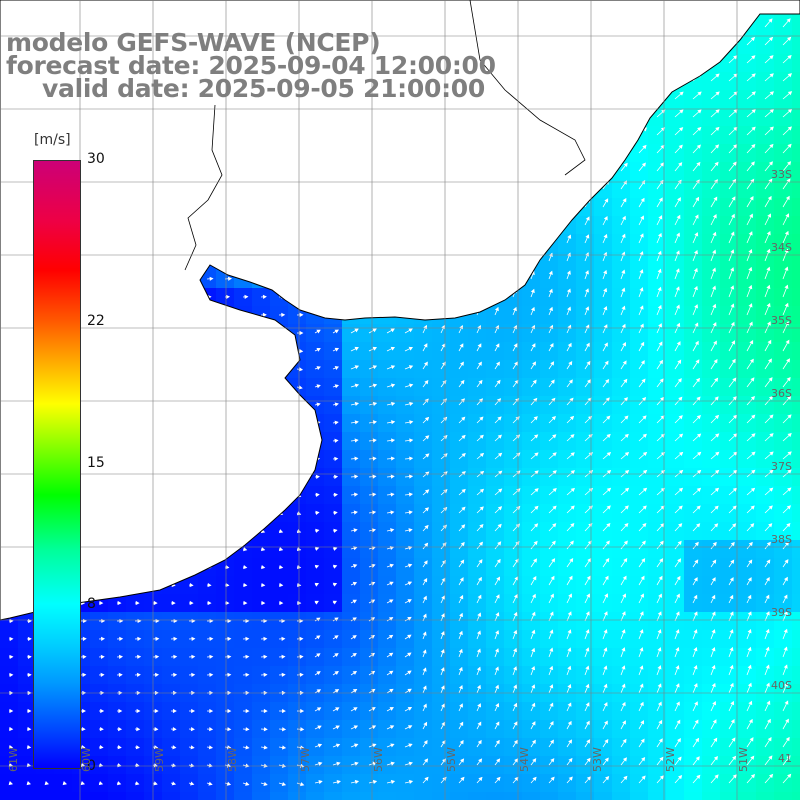 This screenshot has height=800, width=800. Describe the element at coordinates (670, 759) in the screenshot. I see `longitude-label: 52W` at that location.